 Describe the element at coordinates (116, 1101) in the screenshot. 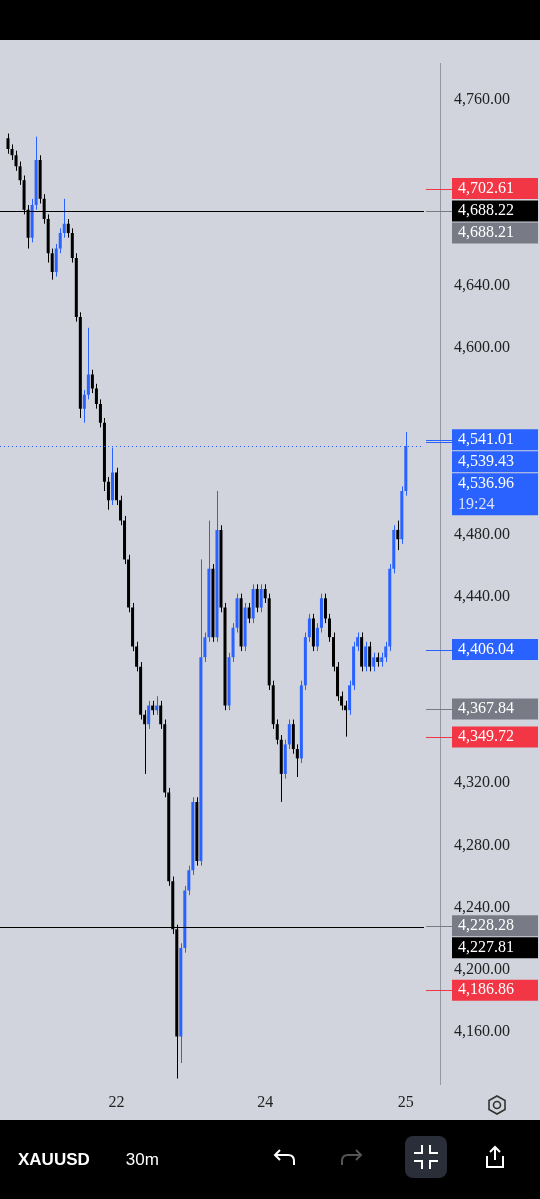

I see `x-tick-label: 22` at that location.